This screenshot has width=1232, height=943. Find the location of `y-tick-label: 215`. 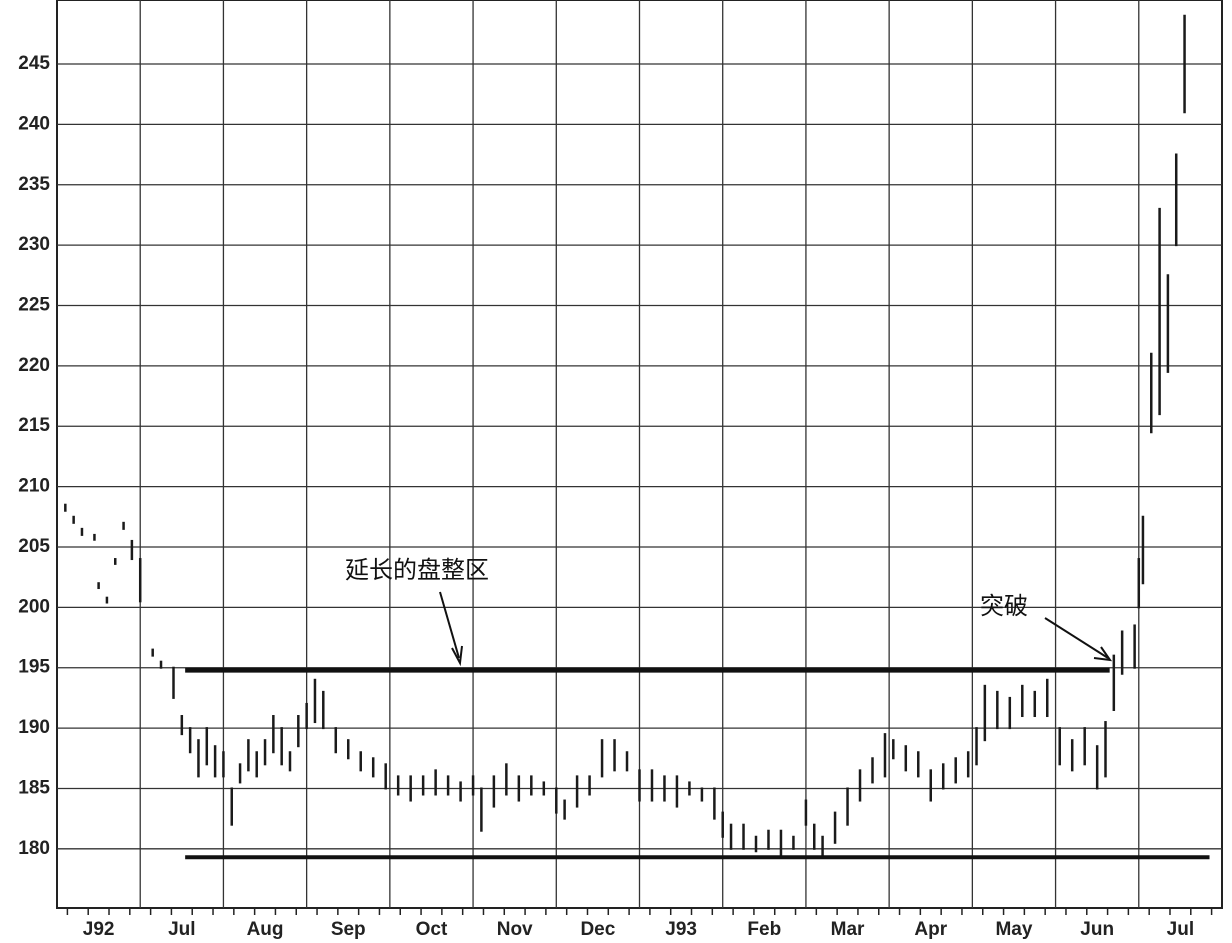

y-tick-label: 215 is located at coordinates (34, 425).